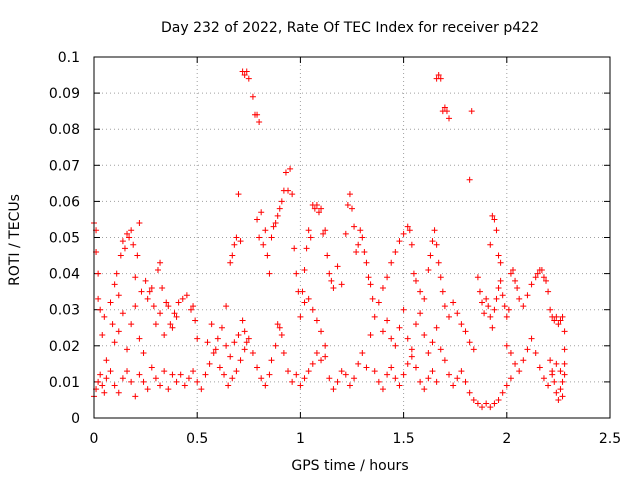 The image size is (640, 480). I want to click on x-tick-label: 2, so click(506, 439).